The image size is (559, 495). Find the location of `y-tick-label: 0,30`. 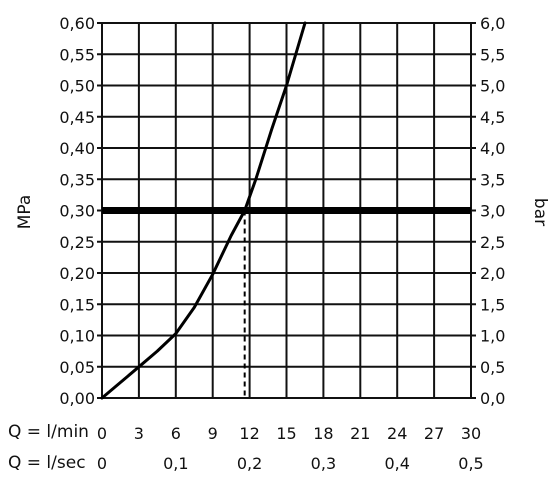

y-tick-label: 0,30 is located at coordinates (77, 211).